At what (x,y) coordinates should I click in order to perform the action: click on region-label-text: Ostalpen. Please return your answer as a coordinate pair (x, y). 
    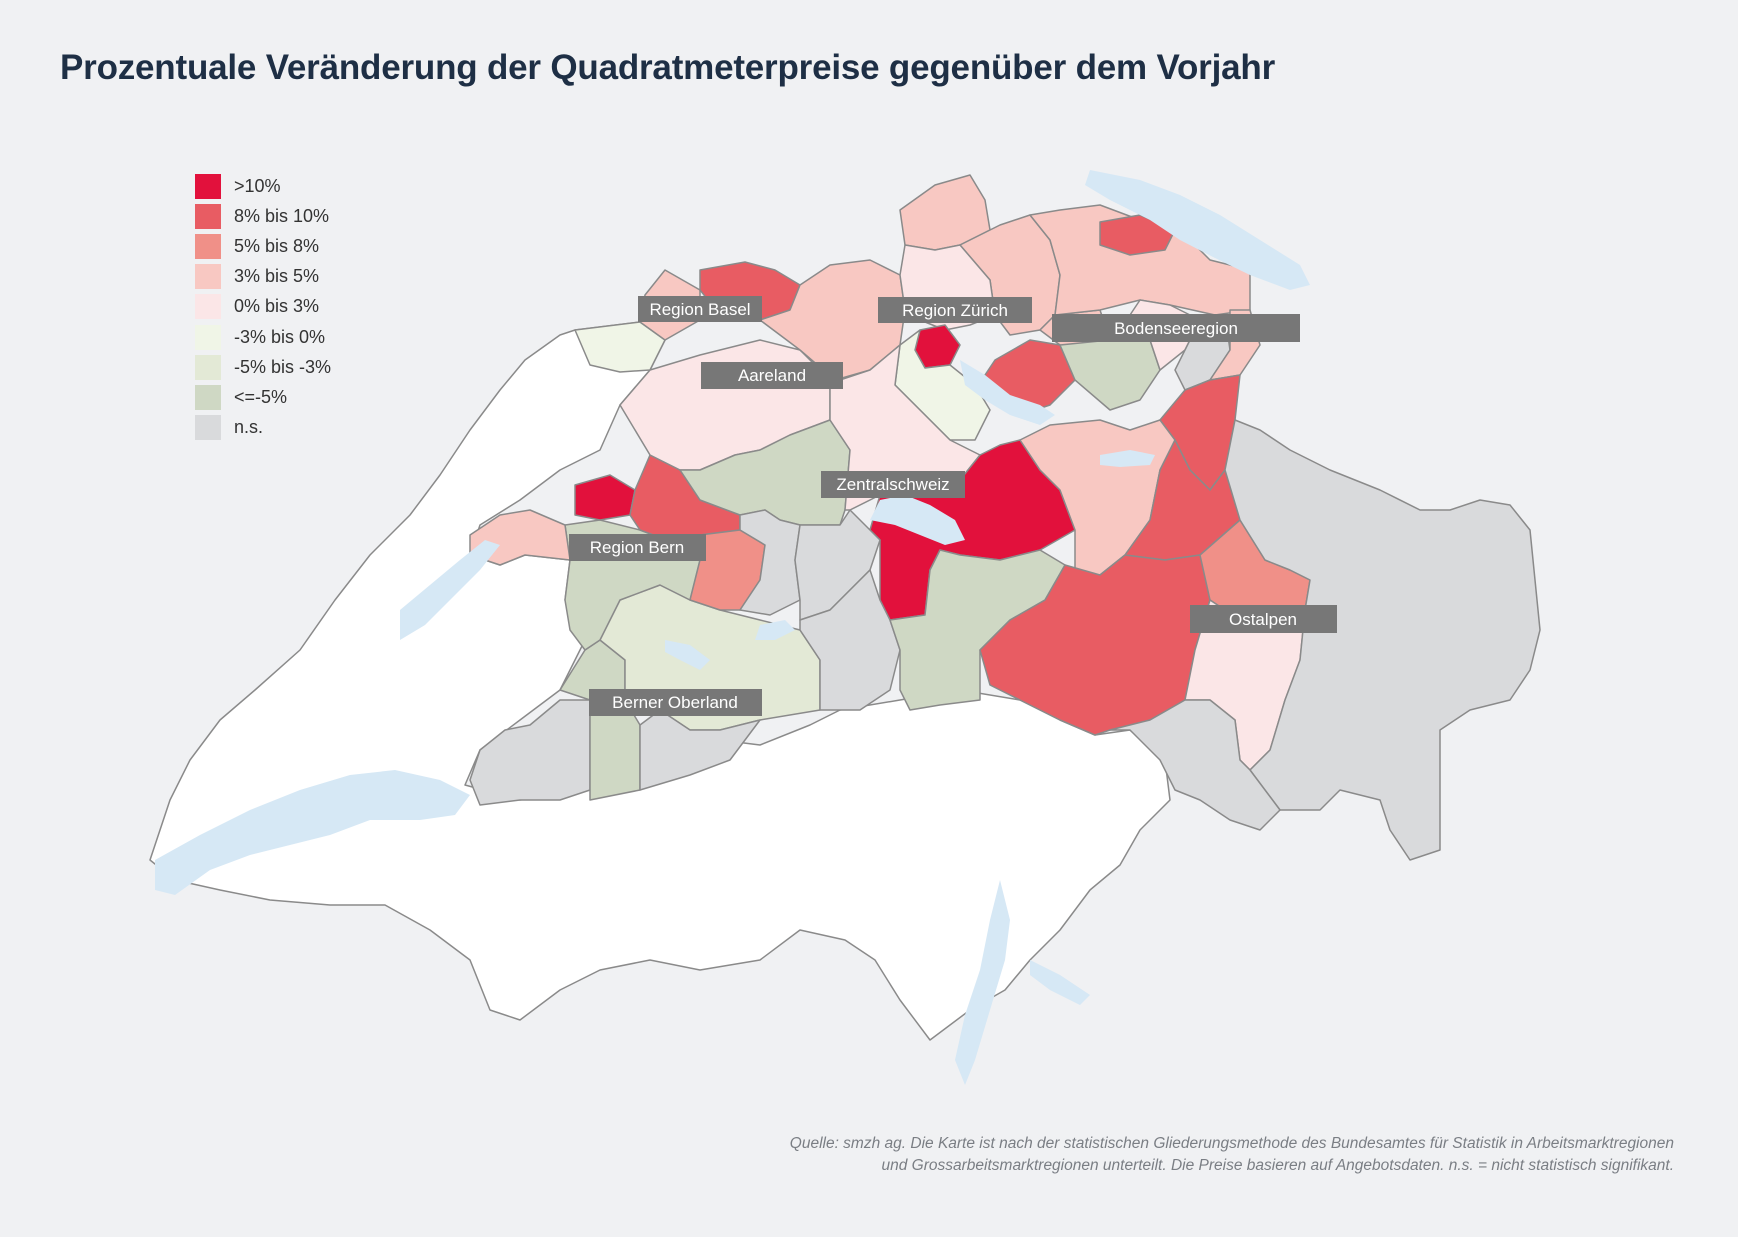
    Looking at the image, I should click on (1263, 619).